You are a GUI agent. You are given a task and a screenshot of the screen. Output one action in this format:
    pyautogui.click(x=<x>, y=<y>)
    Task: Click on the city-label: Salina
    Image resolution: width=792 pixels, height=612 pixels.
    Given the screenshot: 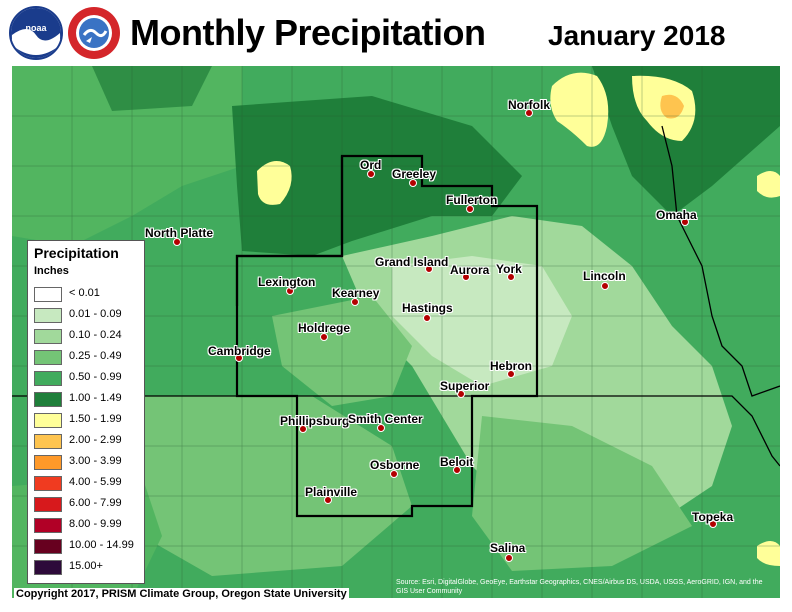 What is the action you would take?
    pyautogui.click(x=508, y=548)
    